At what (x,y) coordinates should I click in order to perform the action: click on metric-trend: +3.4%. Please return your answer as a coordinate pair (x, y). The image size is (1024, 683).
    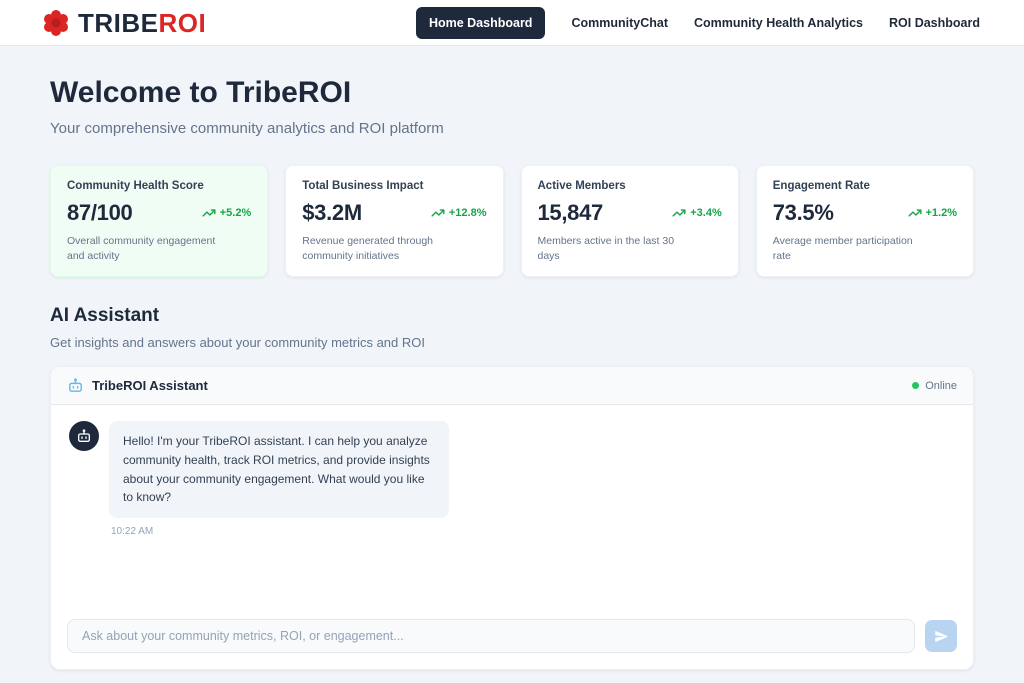
    Looking at the image, I should click on (697, 213).